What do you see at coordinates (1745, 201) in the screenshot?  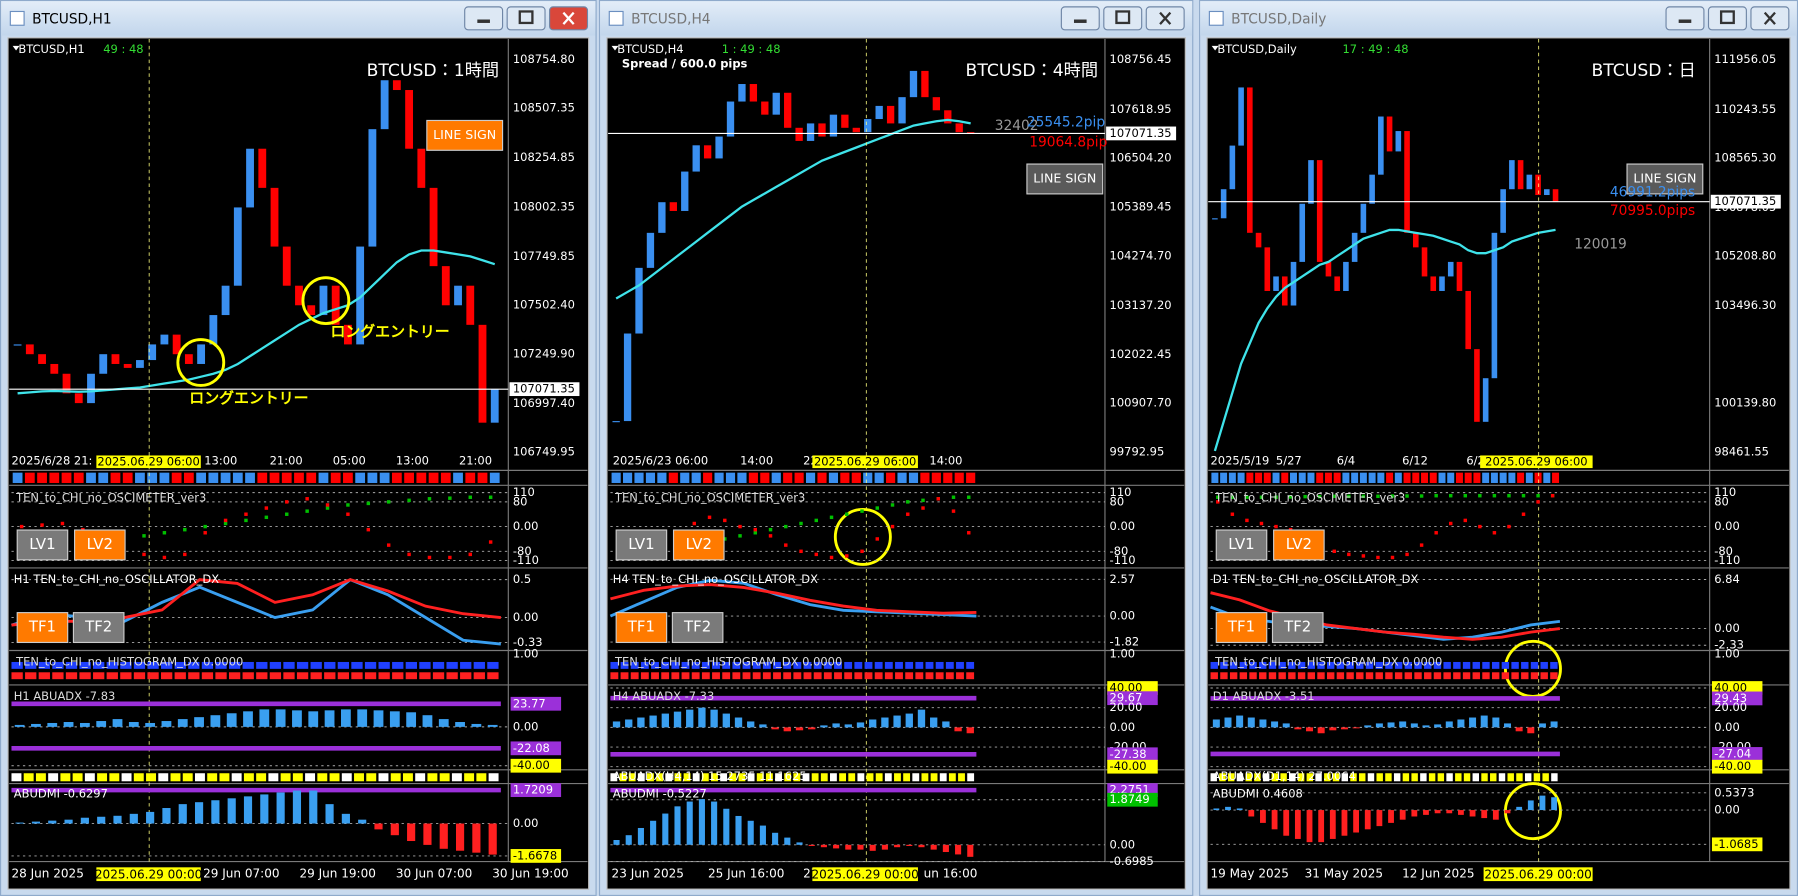 I see `current-price-label: 107071.35` at bounding box center [1745, 201].